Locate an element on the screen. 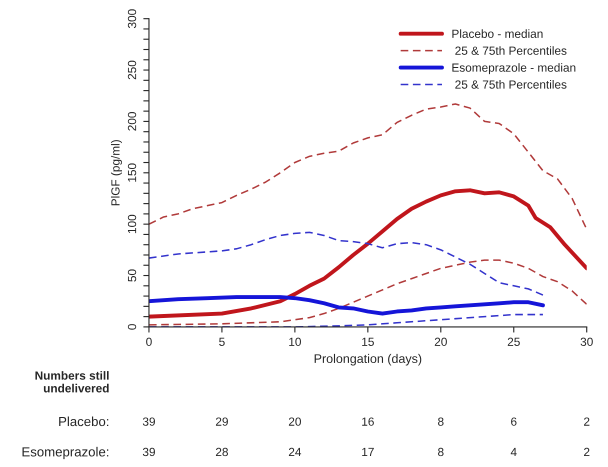 The height and width of the screenshot is (467, 608). y-tick-label: 100 is located at coordinates (132, 224).